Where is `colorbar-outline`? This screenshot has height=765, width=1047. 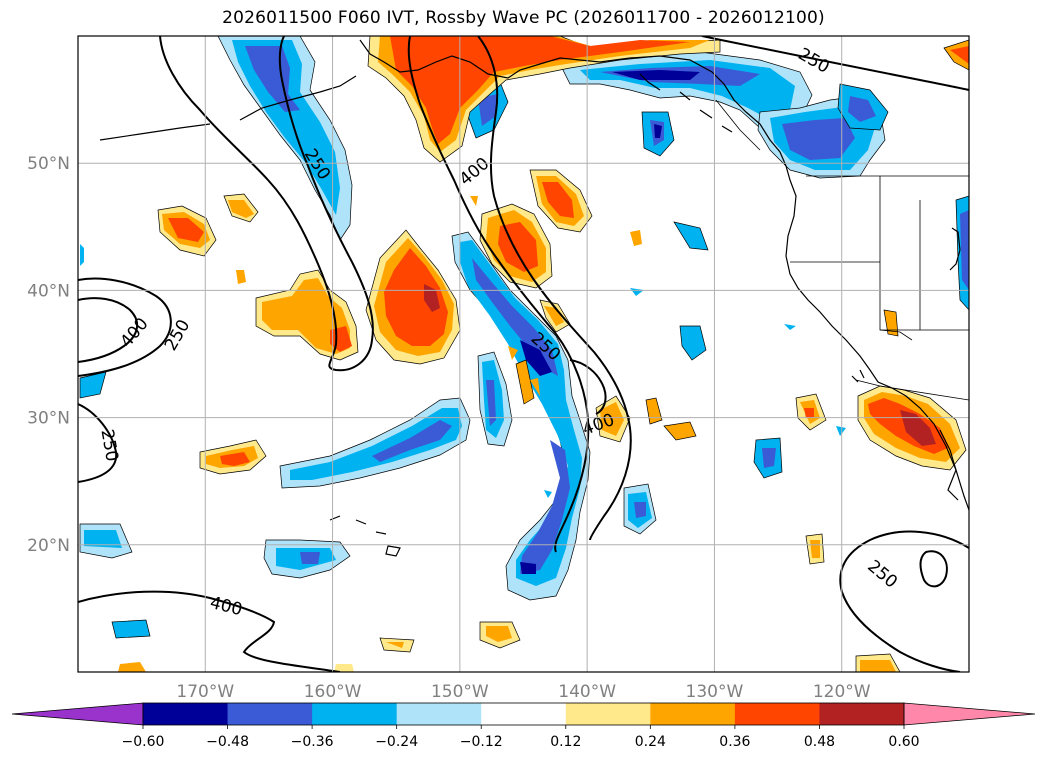 colorbar-outline is located at coordinates (523, 714).